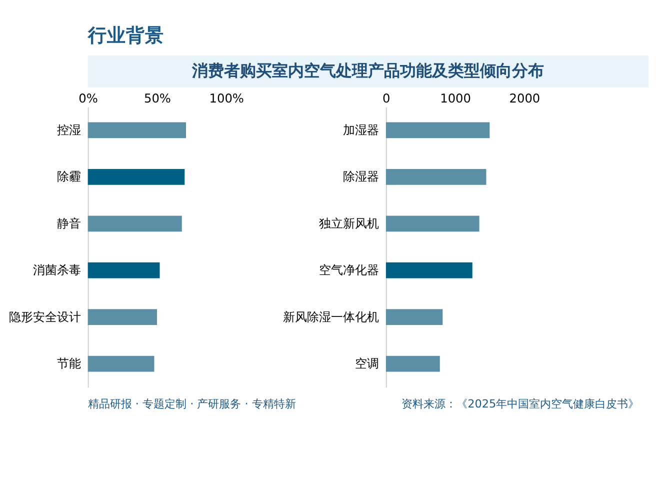 The height and width of the screenshot is (498, 656). What do you see at coordinates (367, 70) in the screenshot?
I see `text: 消费者购买室内空气处理产品功能及类型倾向分布` at bounding box center [367, 70].